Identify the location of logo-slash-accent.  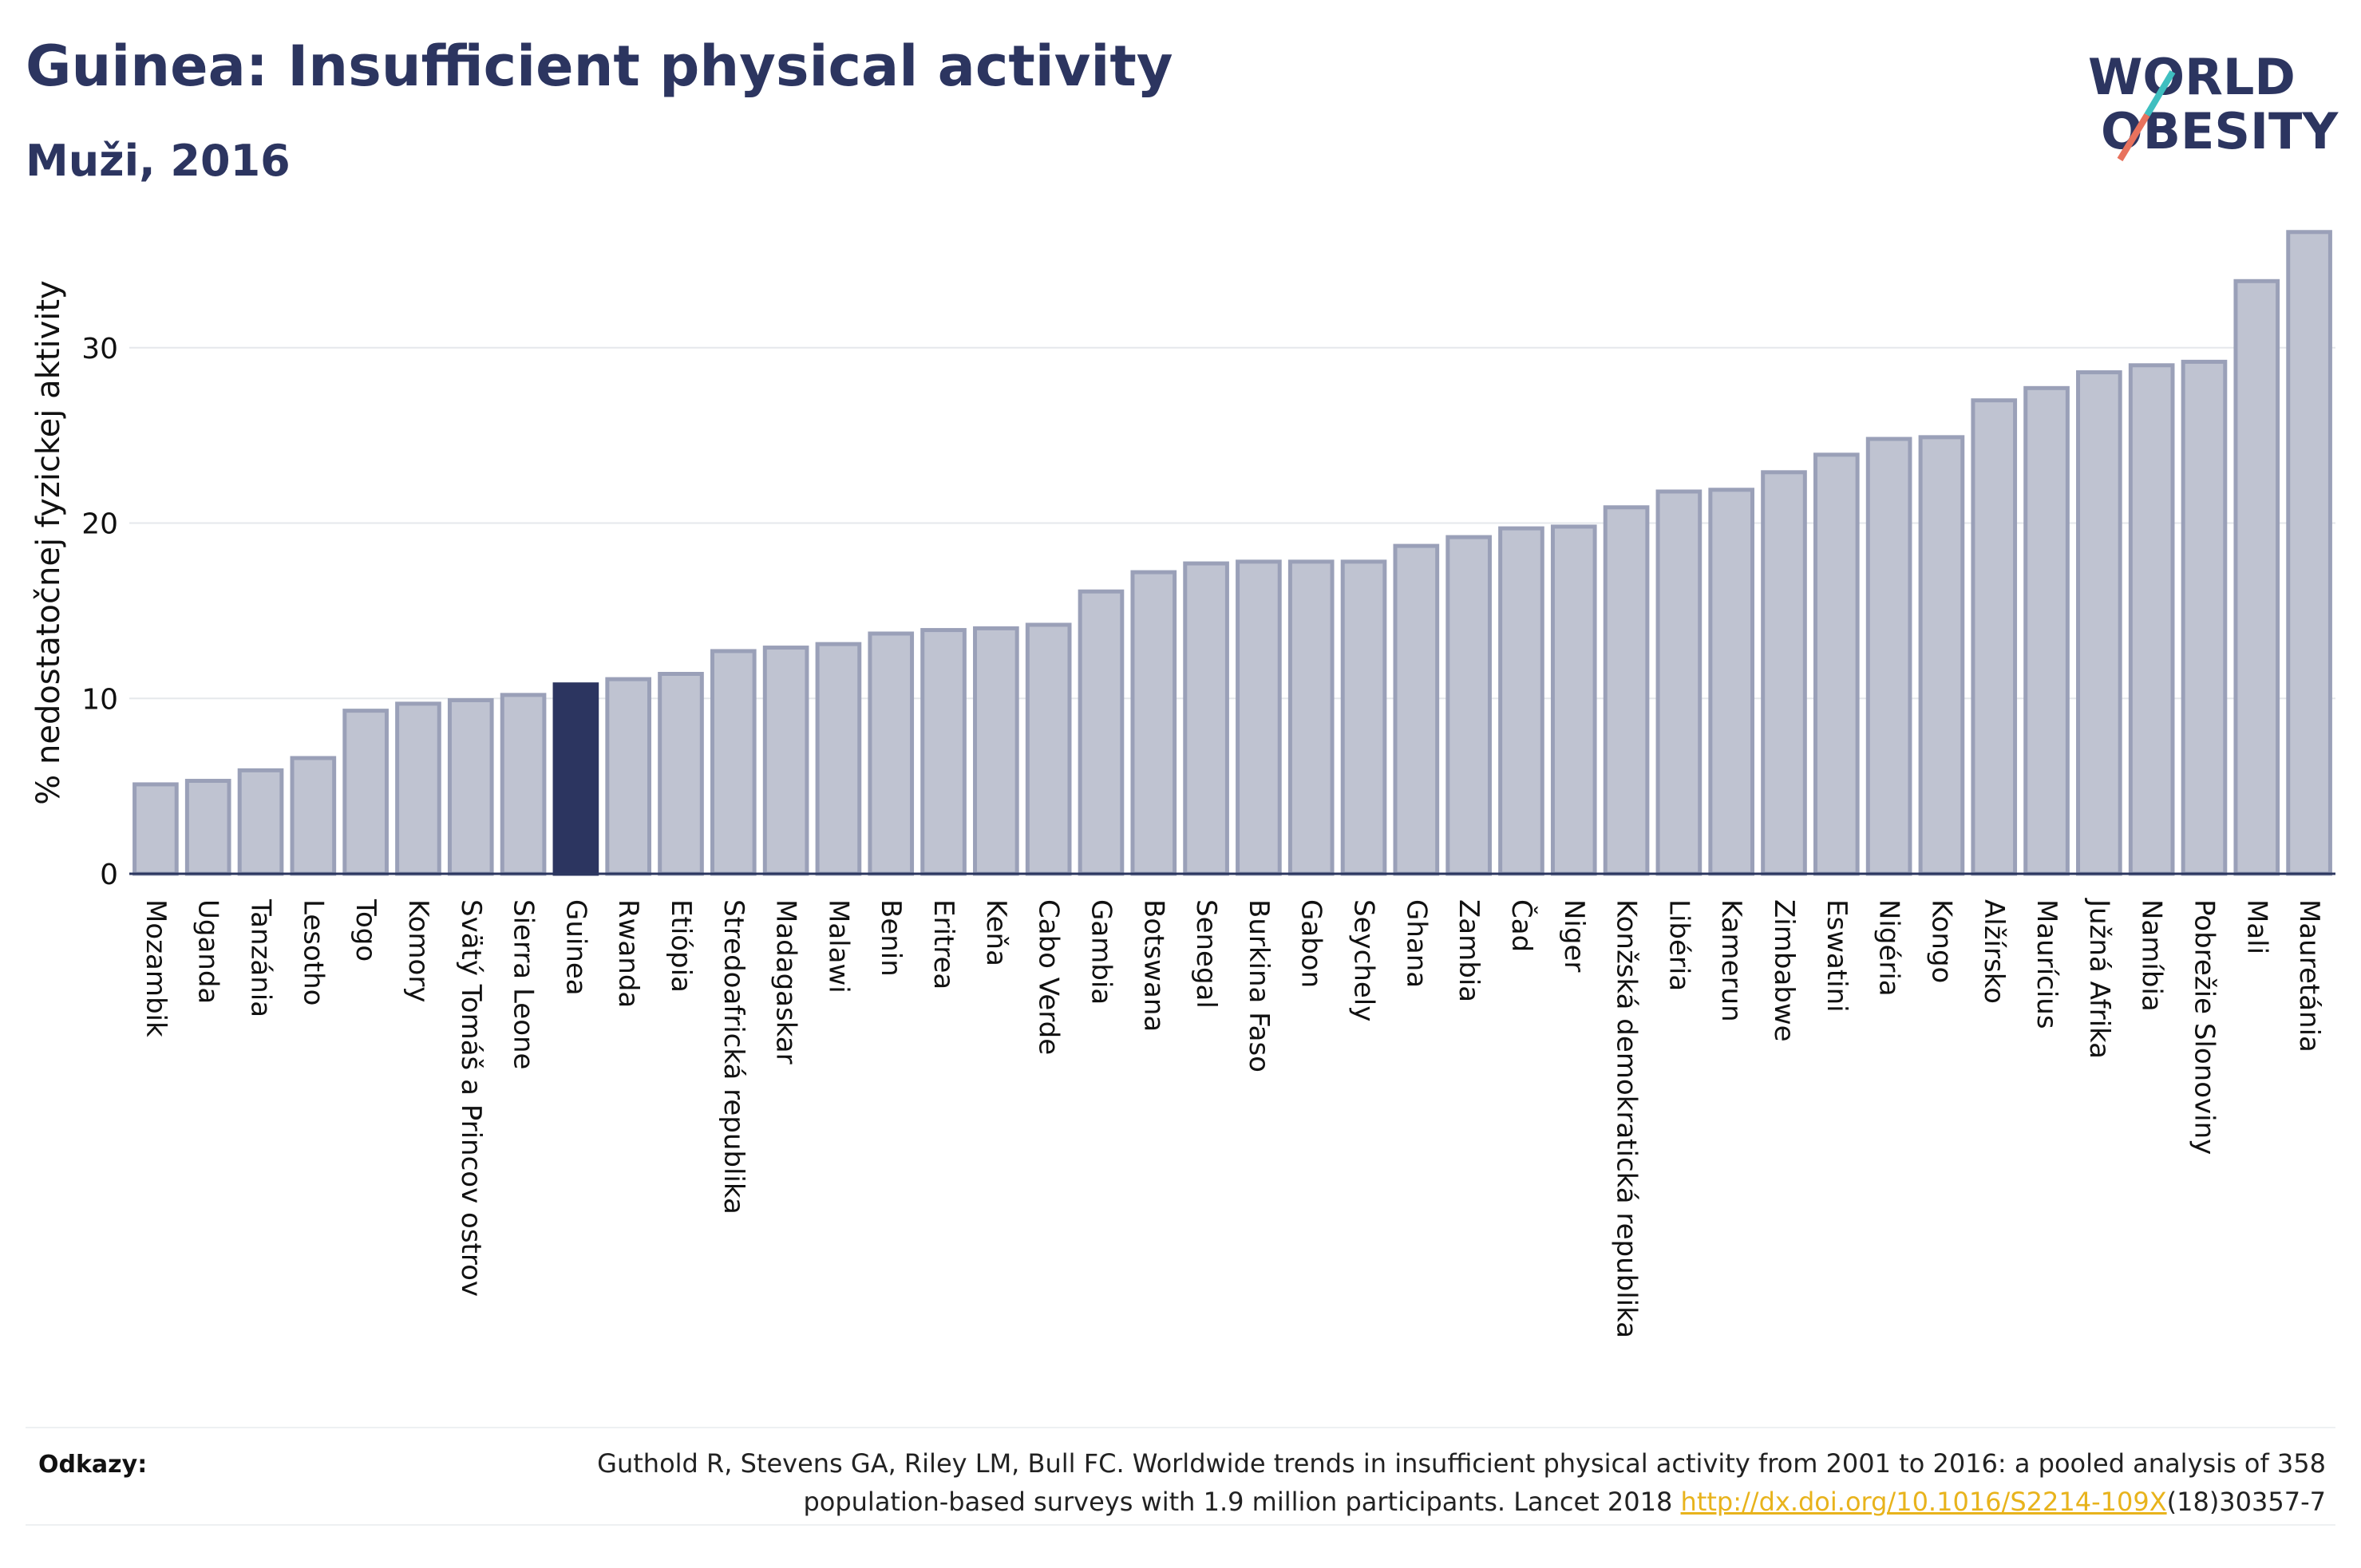
(2160, 93).